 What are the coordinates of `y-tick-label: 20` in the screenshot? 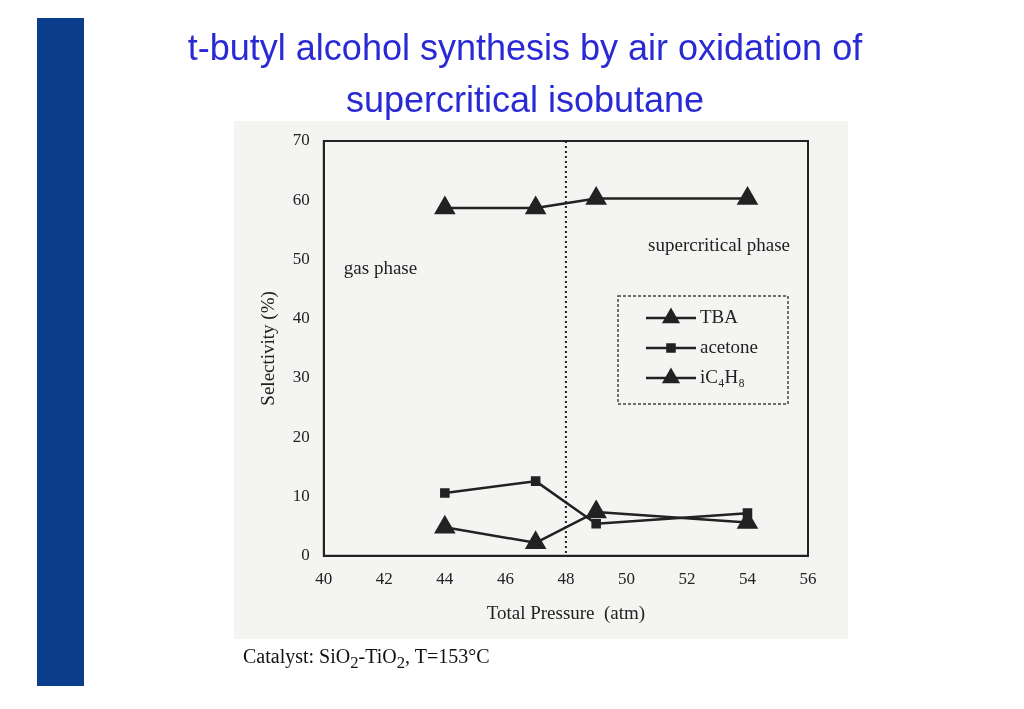 It's located at (301, 436).